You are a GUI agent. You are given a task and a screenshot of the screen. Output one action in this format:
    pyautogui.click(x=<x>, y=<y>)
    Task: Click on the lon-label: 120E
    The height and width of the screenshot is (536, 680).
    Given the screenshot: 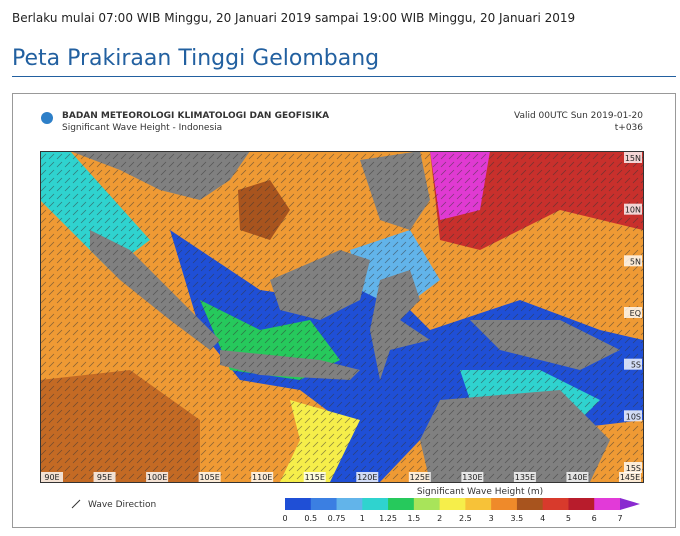 What is the action you would take?
    pyautogui.click(x=367, y=477)
    